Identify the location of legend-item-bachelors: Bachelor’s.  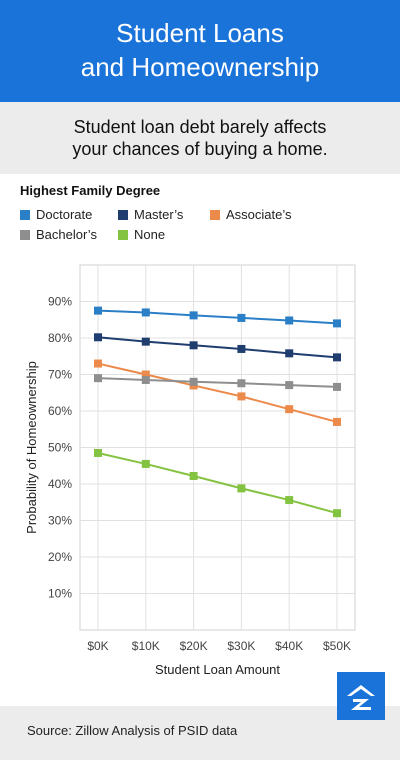
(58, 234).